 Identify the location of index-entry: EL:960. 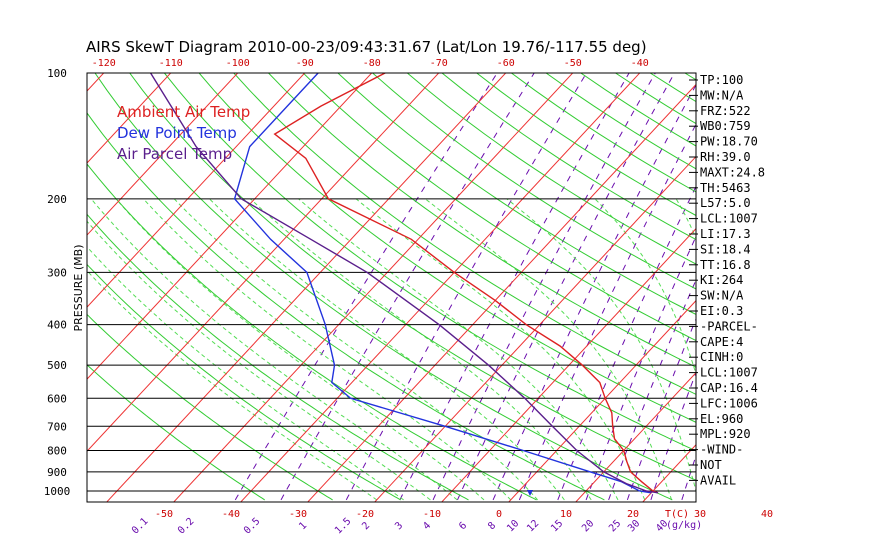
(721, 419).